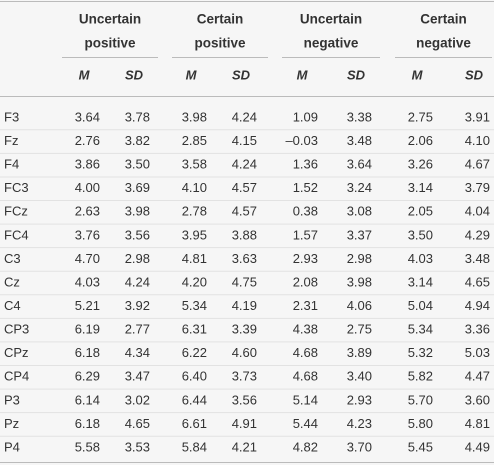 The height and width of the screenshot is (465, 494). What do you see at coordinates (305, 258) in the screenshot?
I see `cell: 2.93` at bounding box center [305, 258].